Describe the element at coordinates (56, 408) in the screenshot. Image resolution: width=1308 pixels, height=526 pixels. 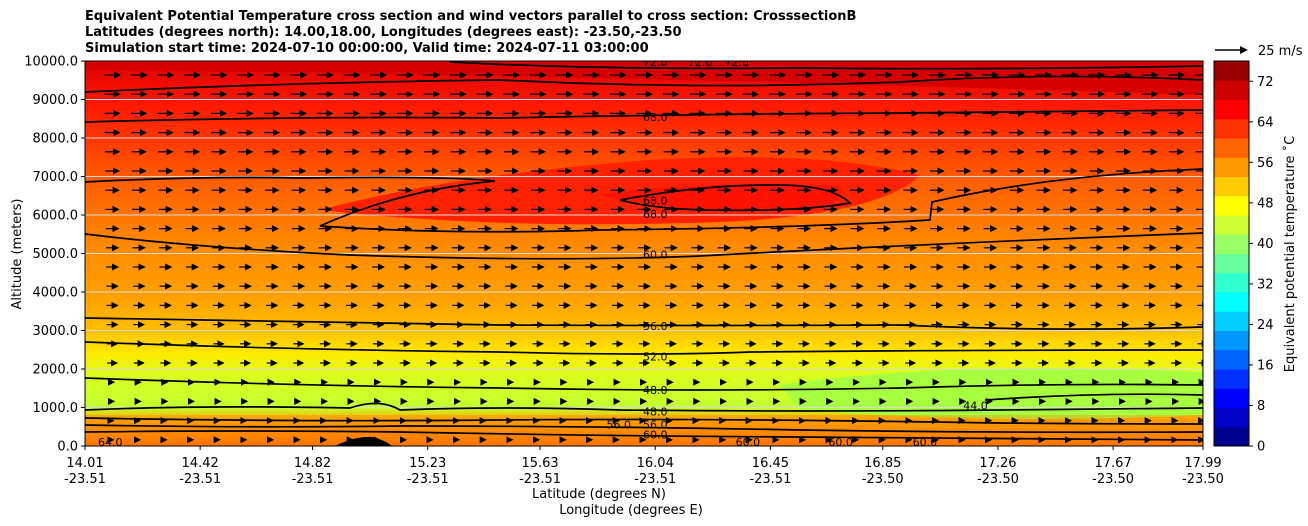
I see `y-tick-label: 1000.0` at that location.